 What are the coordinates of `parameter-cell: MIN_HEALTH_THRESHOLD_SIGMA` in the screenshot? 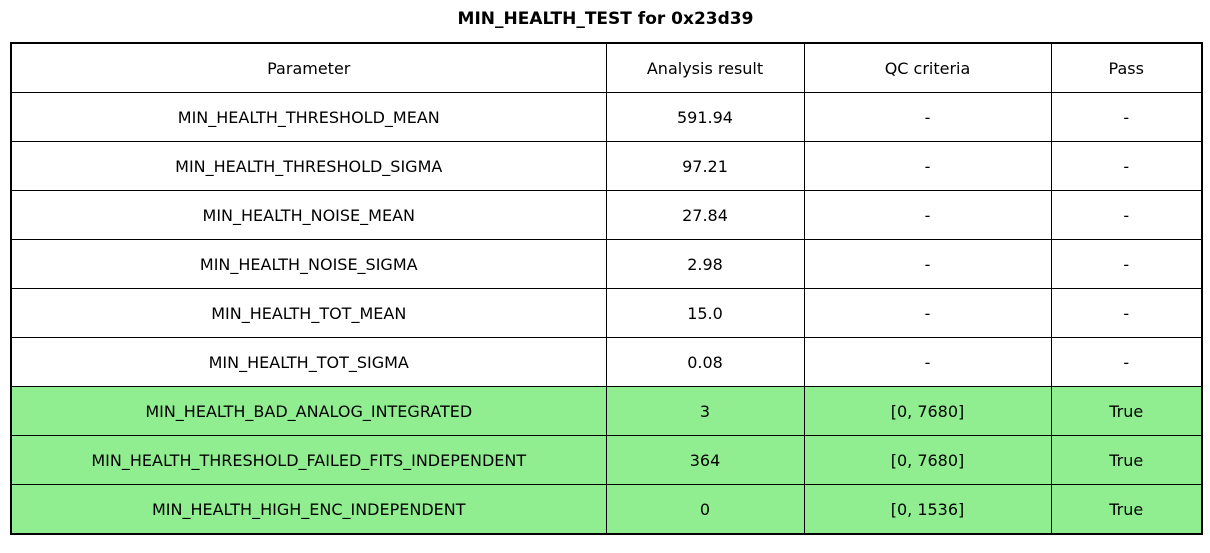 It's located at (308, 166).